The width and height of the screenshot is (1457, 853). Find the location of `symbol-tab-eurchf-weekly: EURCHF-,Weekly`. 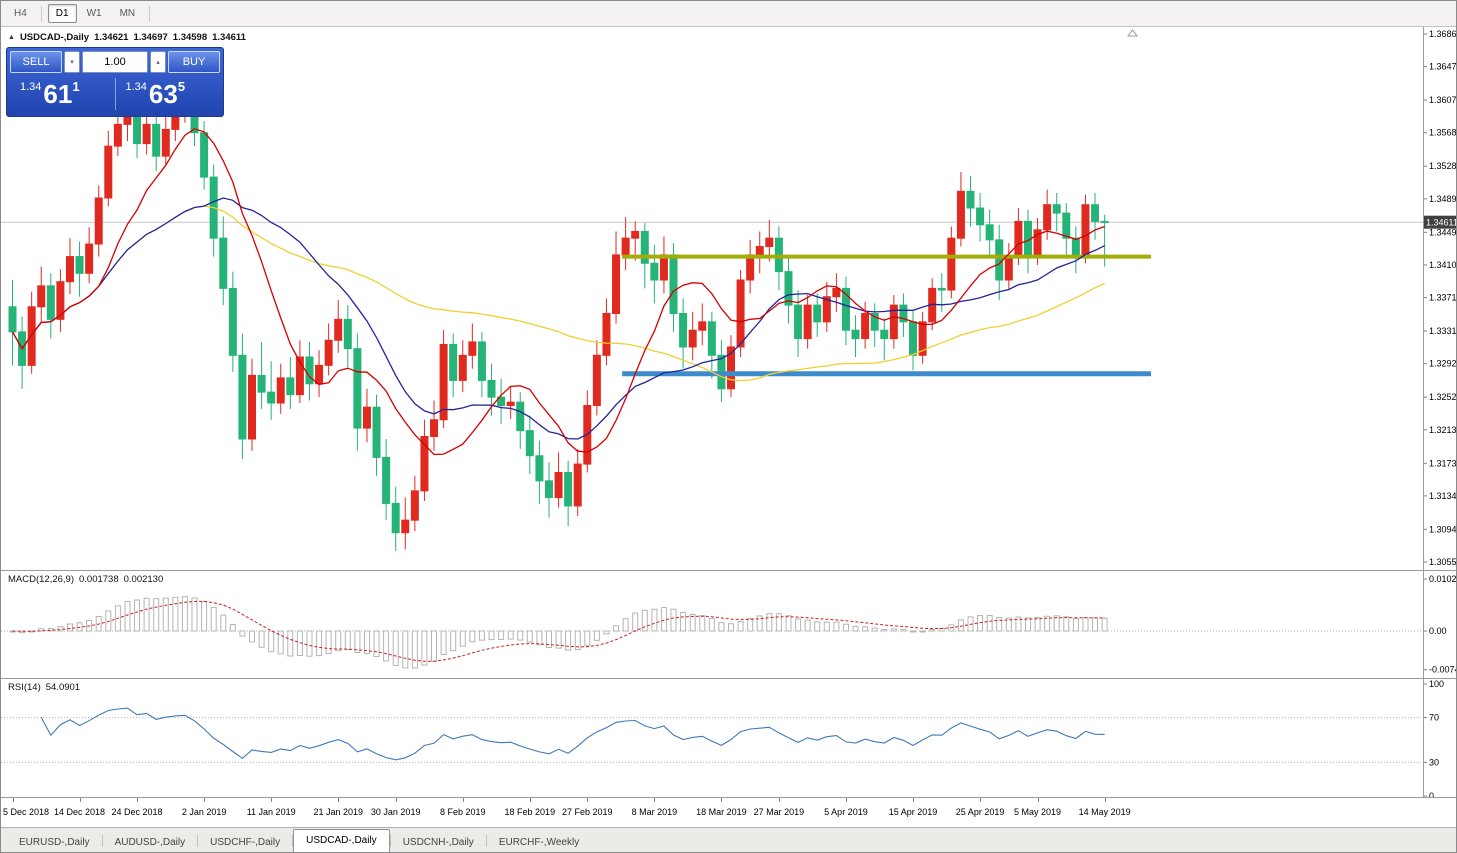

symbol-tab-eurchf-weekly: EURCHF-,Weekly is located at coordinates (539, 842).